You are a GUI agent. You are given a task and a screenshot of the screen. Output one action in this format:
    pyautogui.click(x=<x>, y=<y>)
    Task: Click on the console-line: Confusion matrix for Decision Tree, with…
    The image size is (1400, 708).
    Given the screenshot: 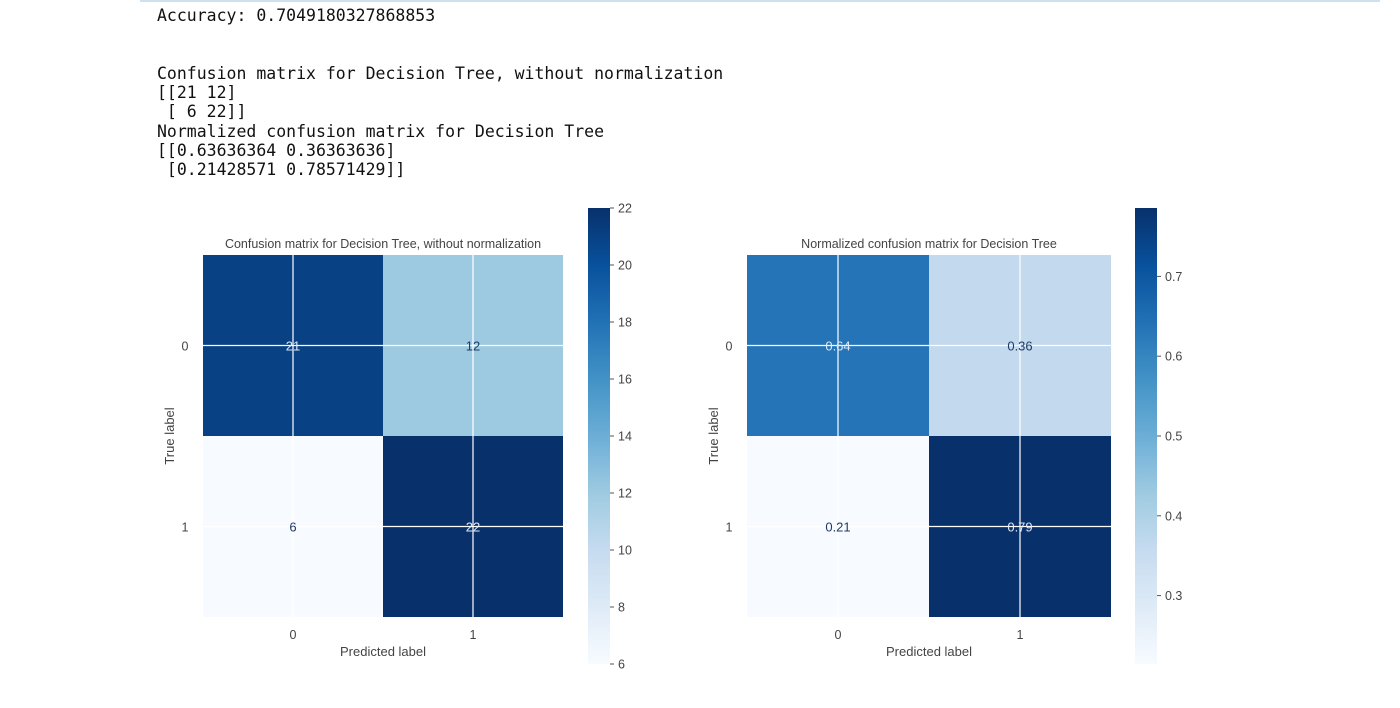 What is the action you would take?
    pyautogui.click(x=440, y=73)
    